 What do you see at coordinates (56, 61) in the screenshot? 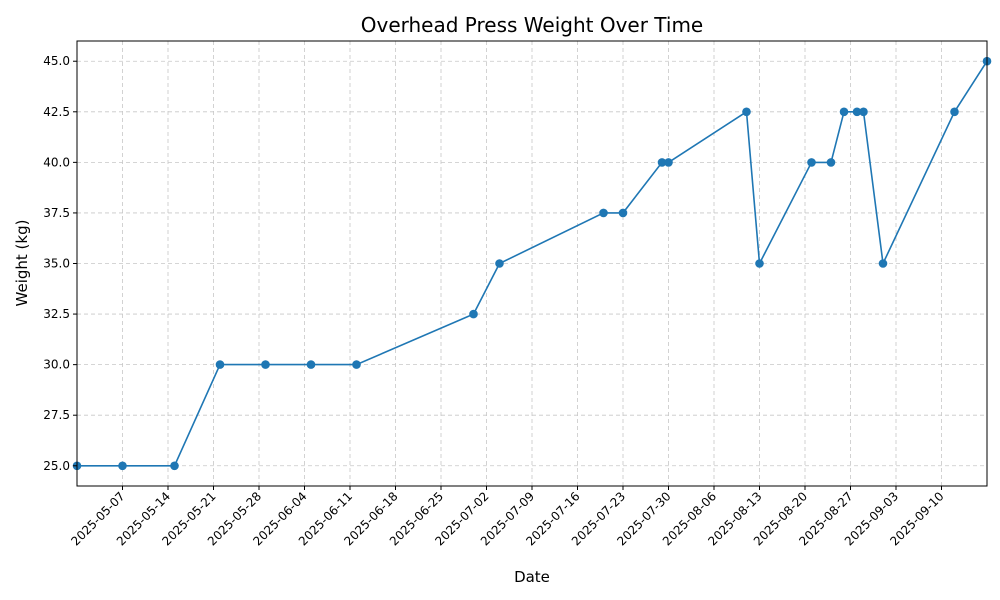
I see `y-tick-label: 45.0` at bounding box center [56, 61].